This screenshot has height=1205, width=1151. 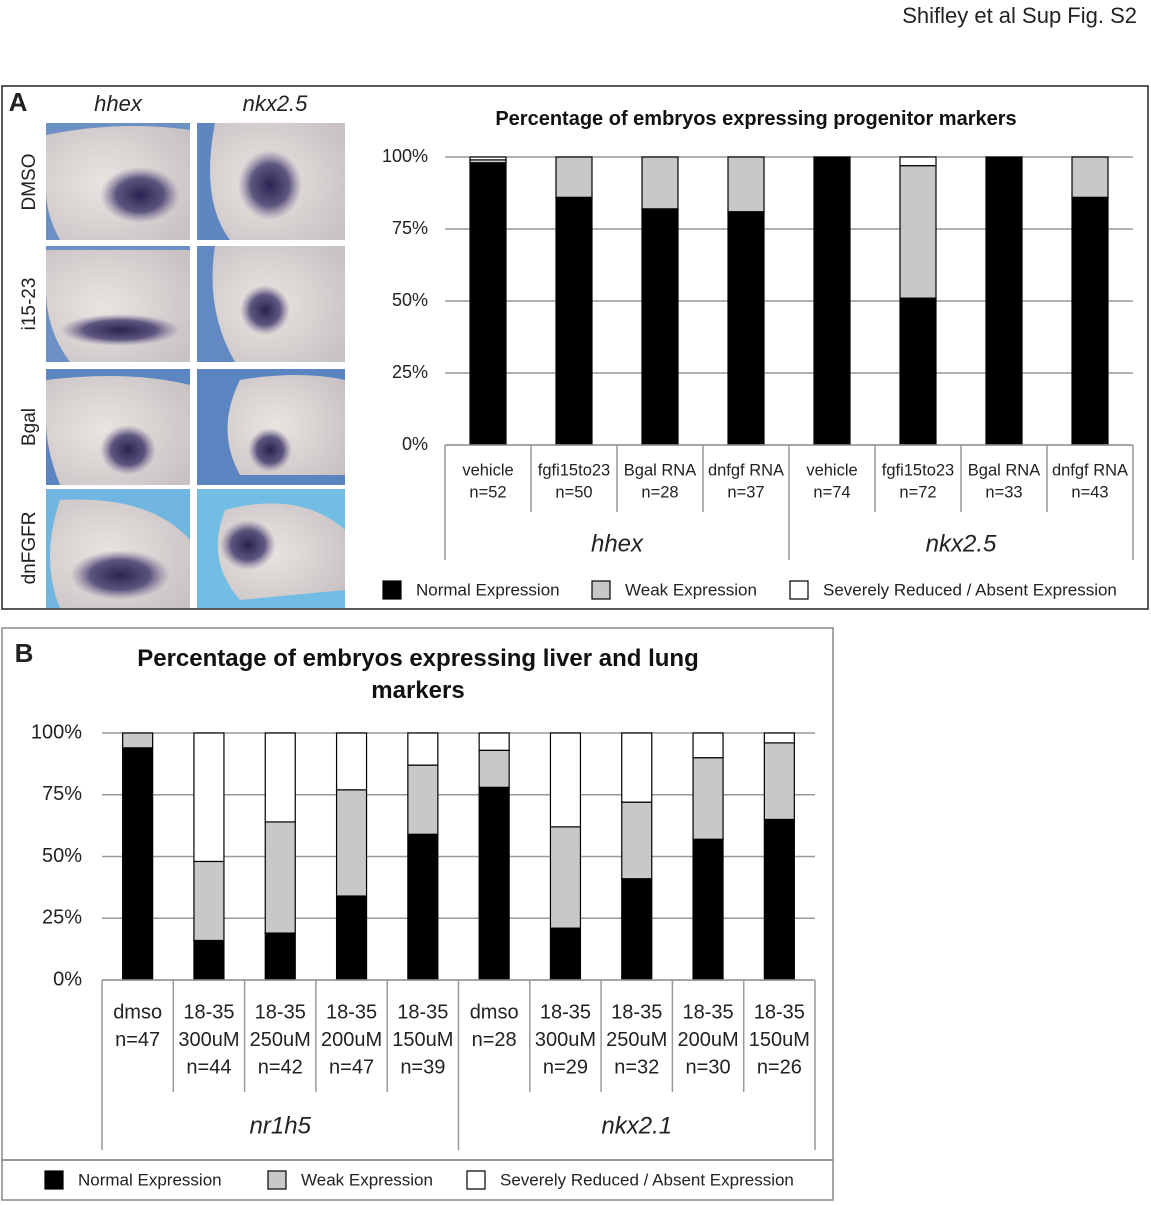 What do you see at coordinates (29, 548) in the screenshot?
I see `row-label: dnFGFR` at bounding box center [29, 548].